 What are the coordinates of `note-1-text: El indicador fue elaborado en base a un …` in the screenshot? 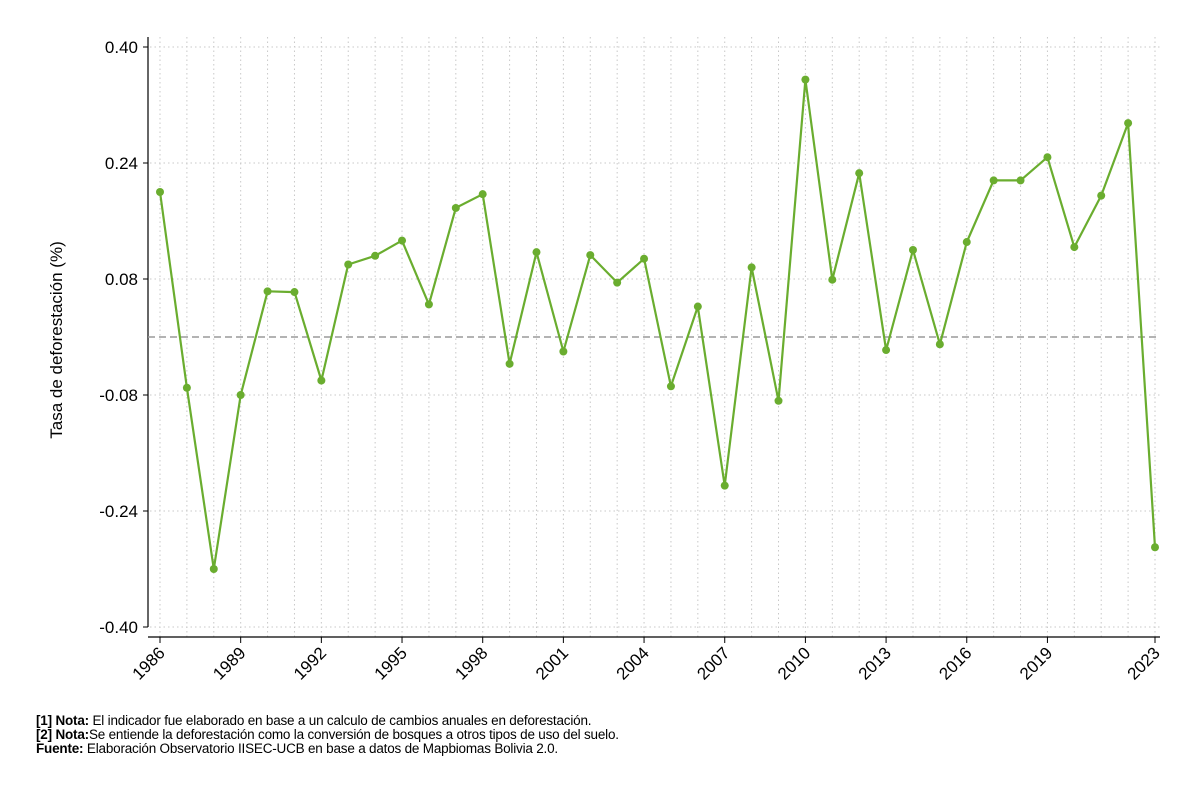 It's located at (340, 720).